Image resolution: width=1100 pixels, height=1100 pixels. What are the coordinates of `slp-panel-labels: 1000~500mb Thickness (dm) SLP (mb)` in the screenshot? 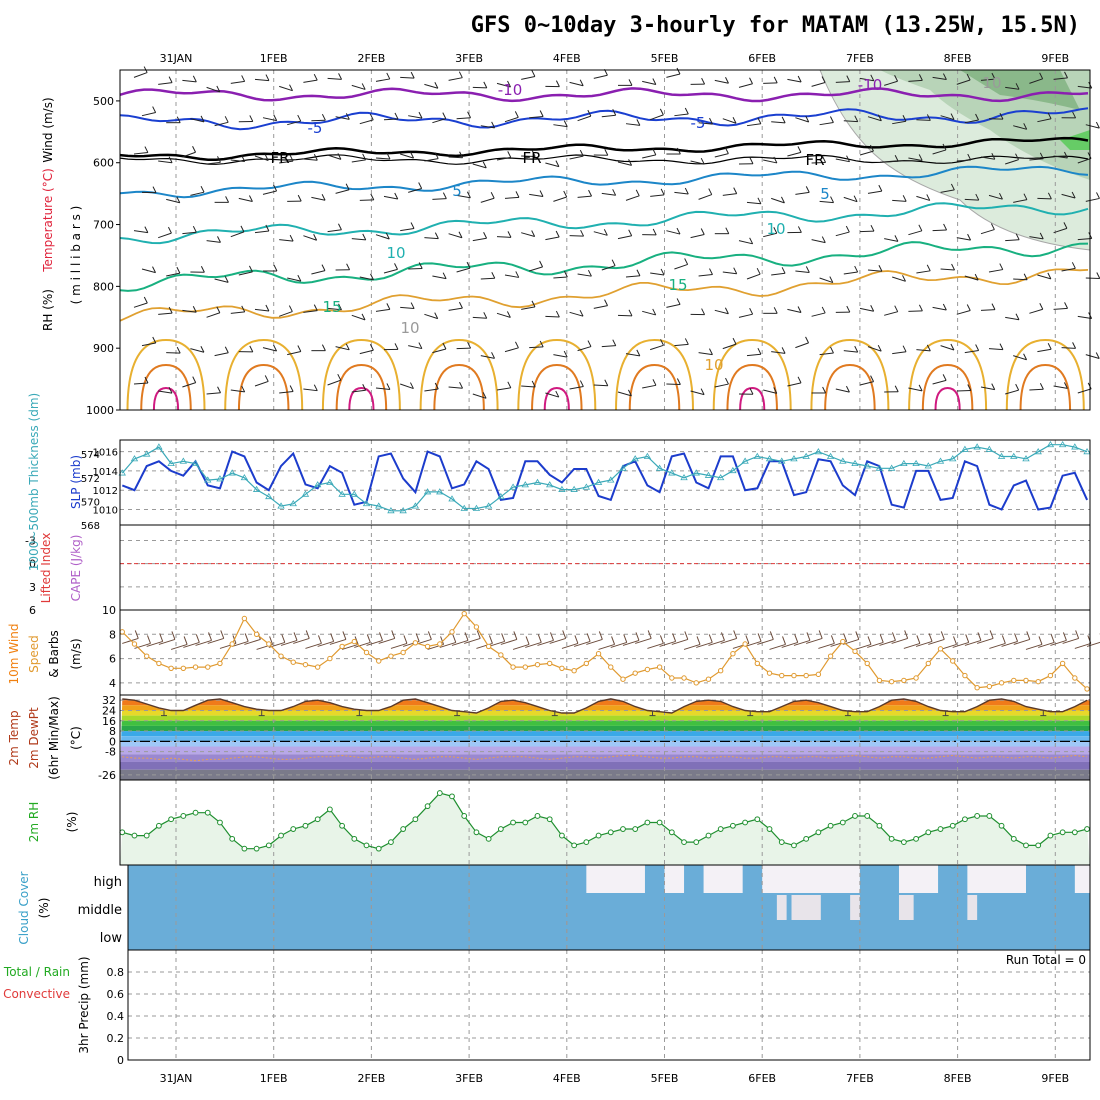 It's located at (55, 482).